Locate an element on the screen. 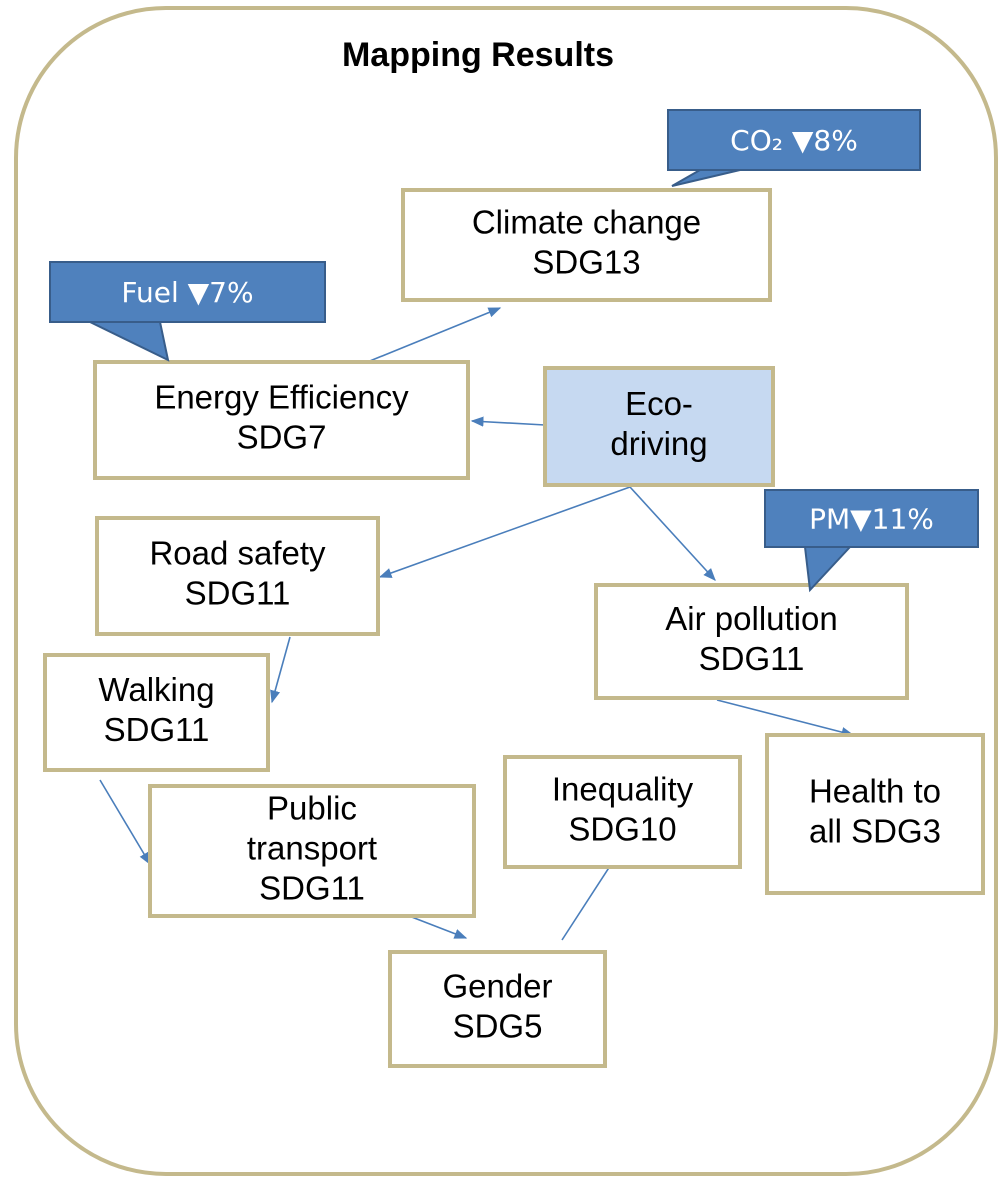 This screenshot has width=1003, height=1177. callout-label: CO₂ ▼8% is located at coordinates (794, 140).